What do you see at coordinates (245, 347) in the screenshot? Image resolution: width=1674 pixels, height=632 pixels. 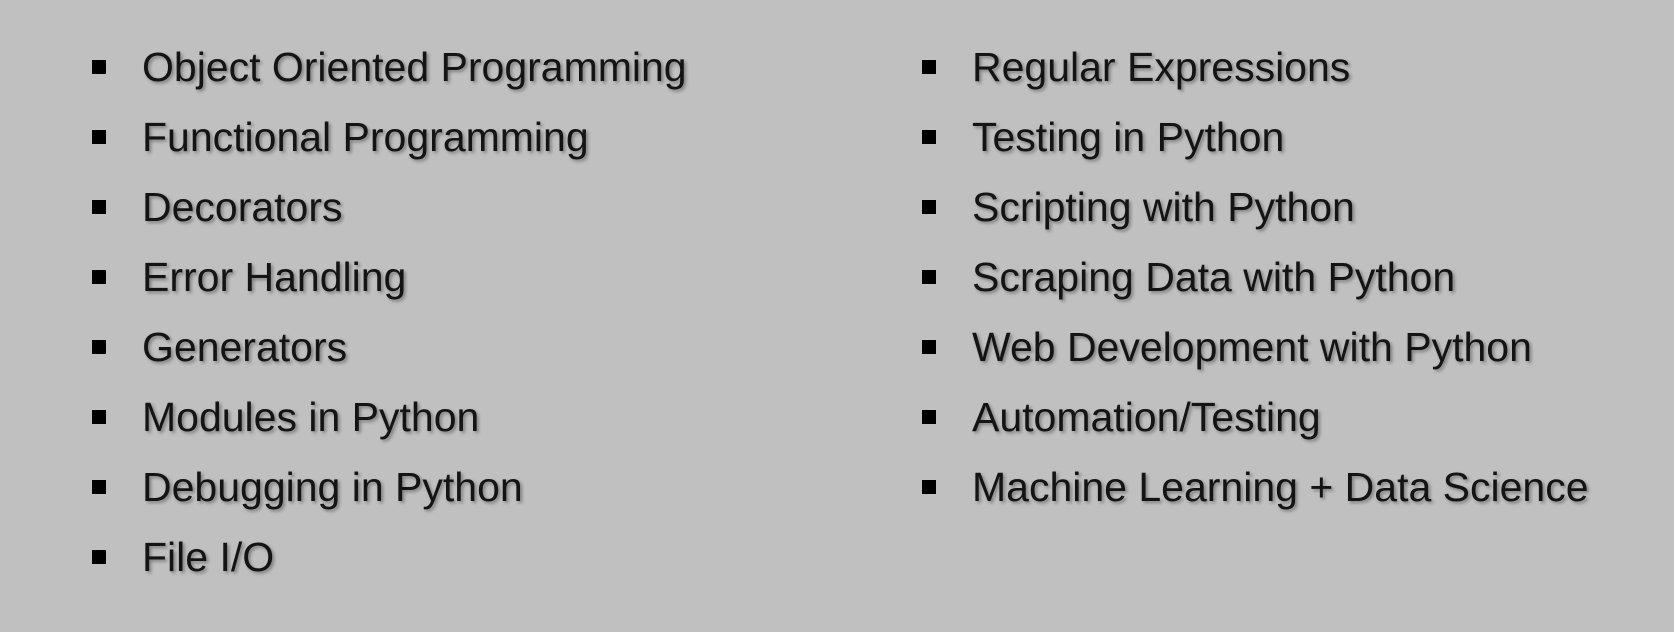 I see `list-item-label: Generators` at bounding box center [245, 347].